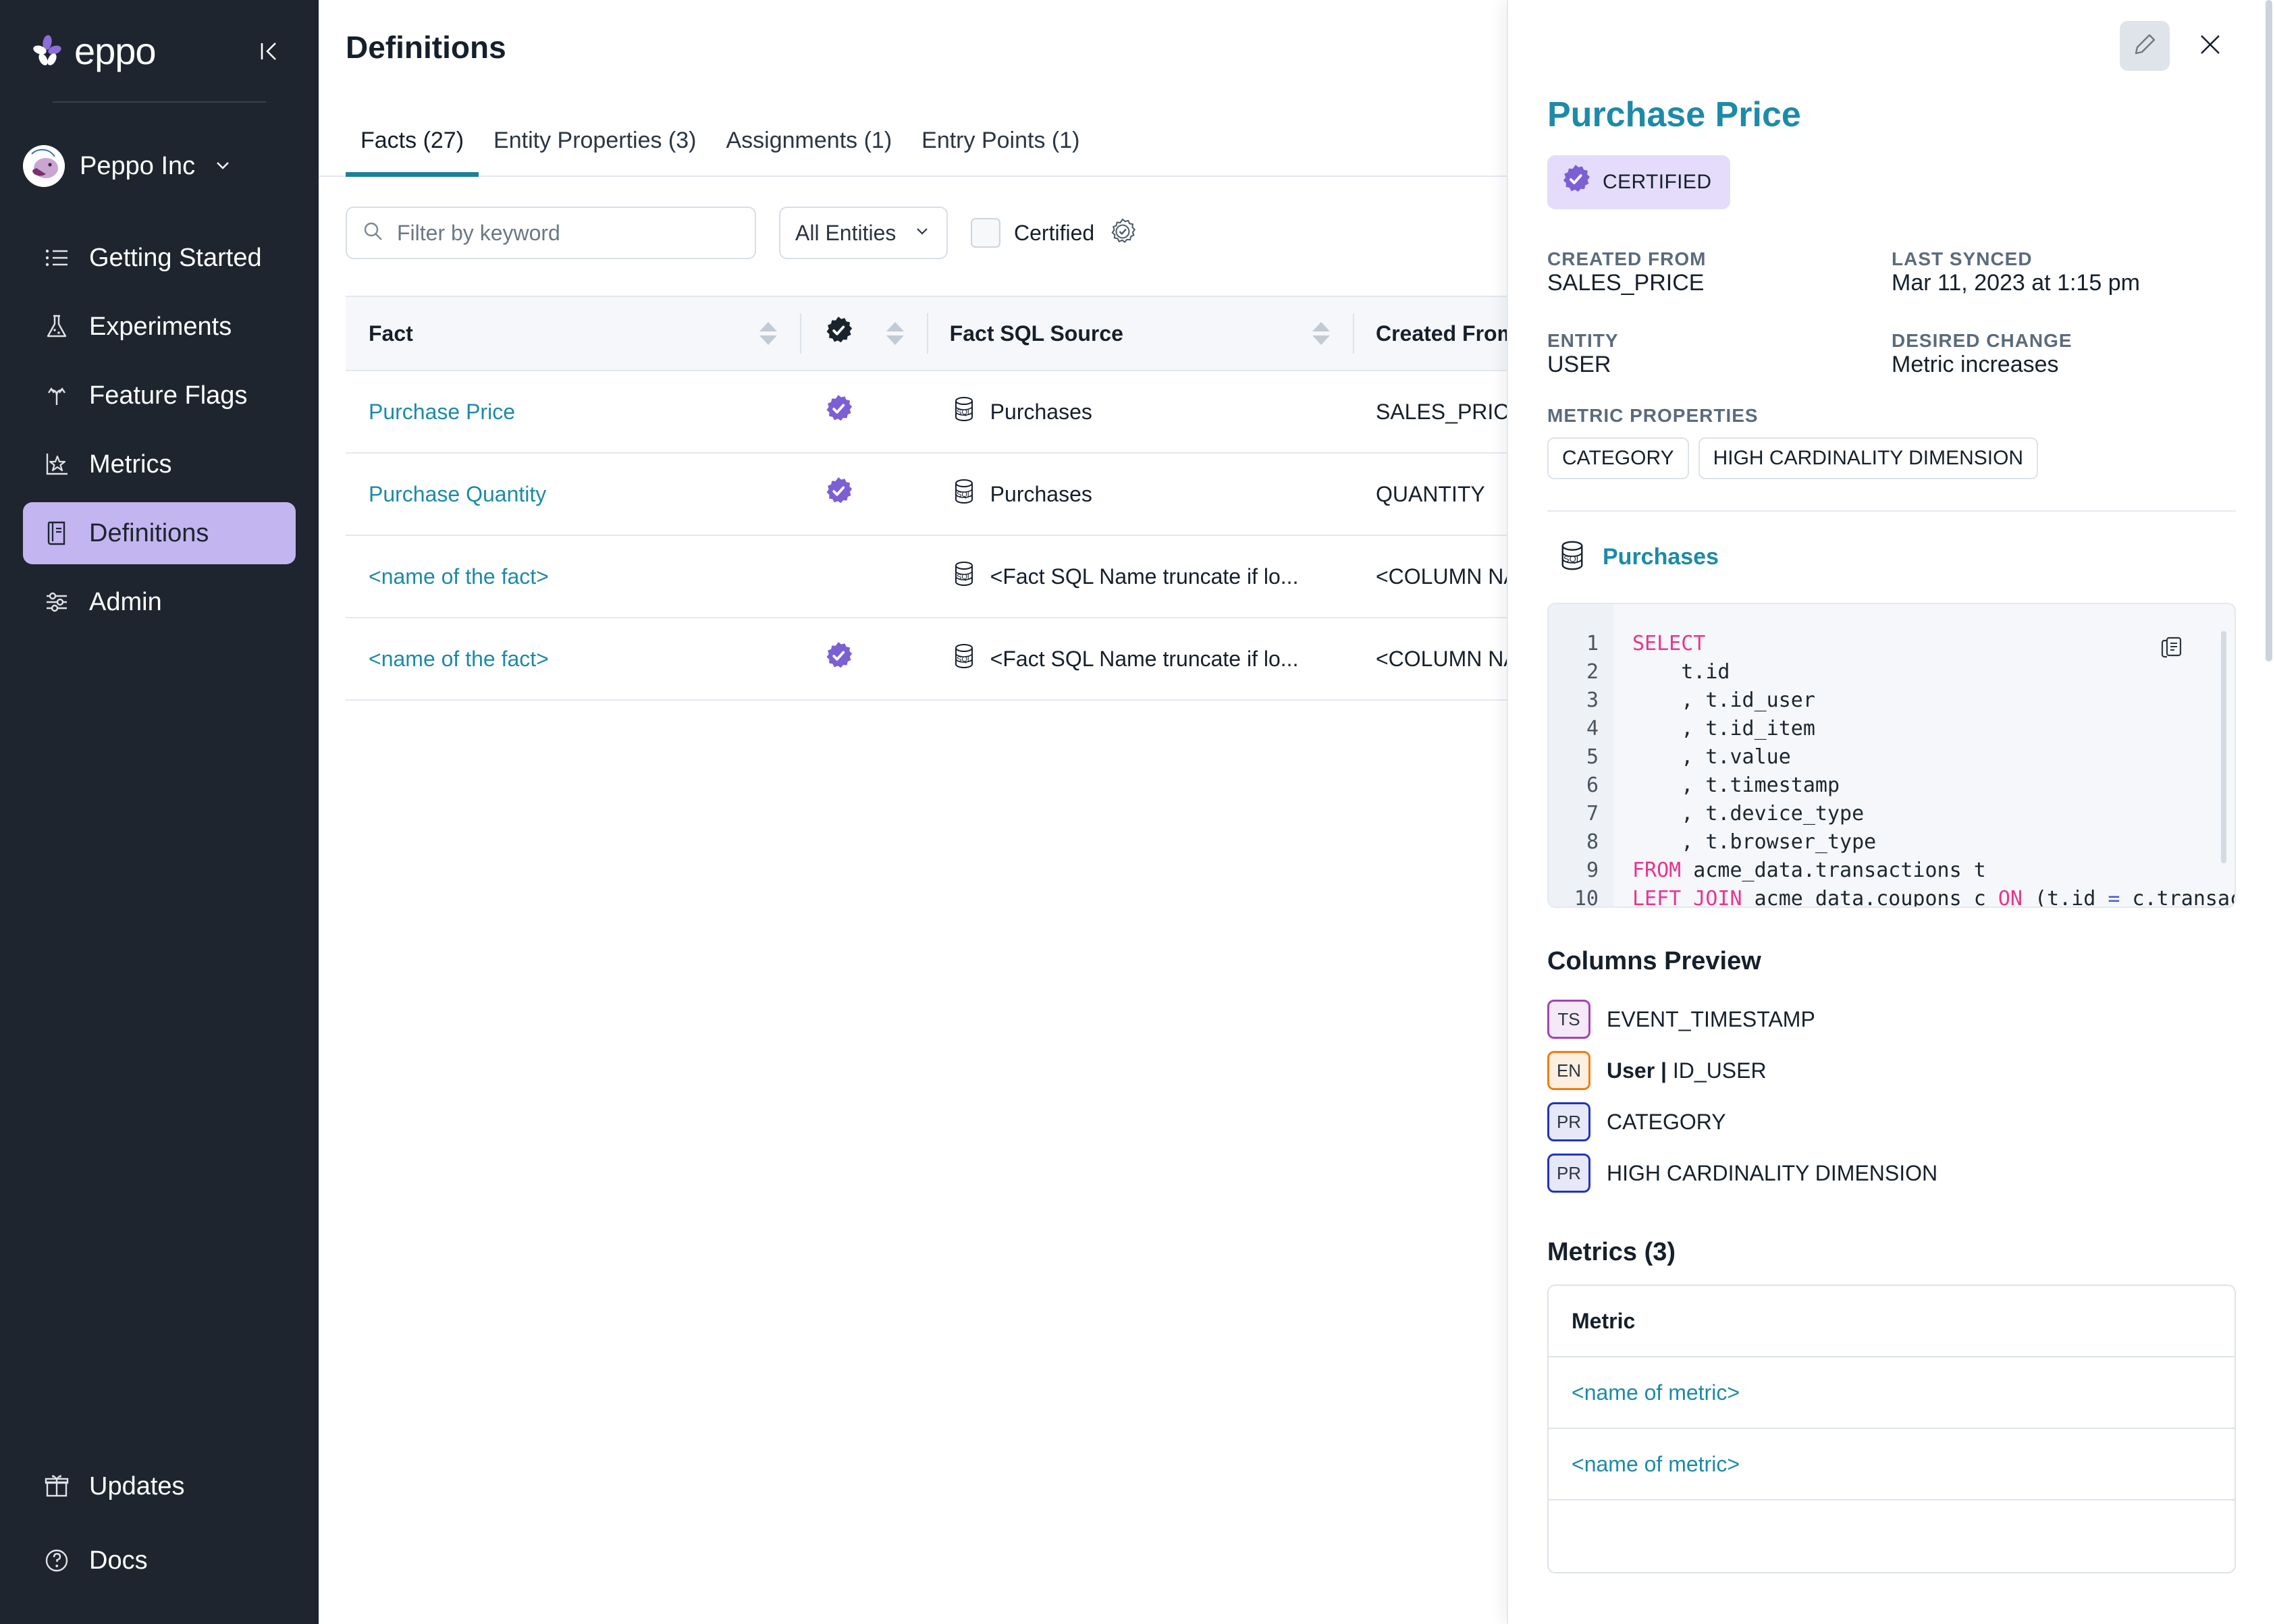  Describe the element at coordinates (1583, 340) in the screenshot. I see `meta-label: ENTITY` at that location.